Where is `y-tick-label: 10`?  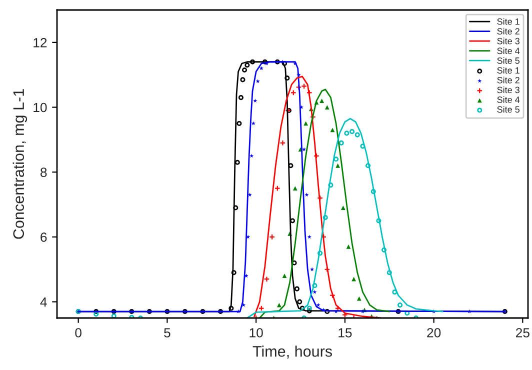 y-tick-label: 10 is located at coordinates (40, 107).